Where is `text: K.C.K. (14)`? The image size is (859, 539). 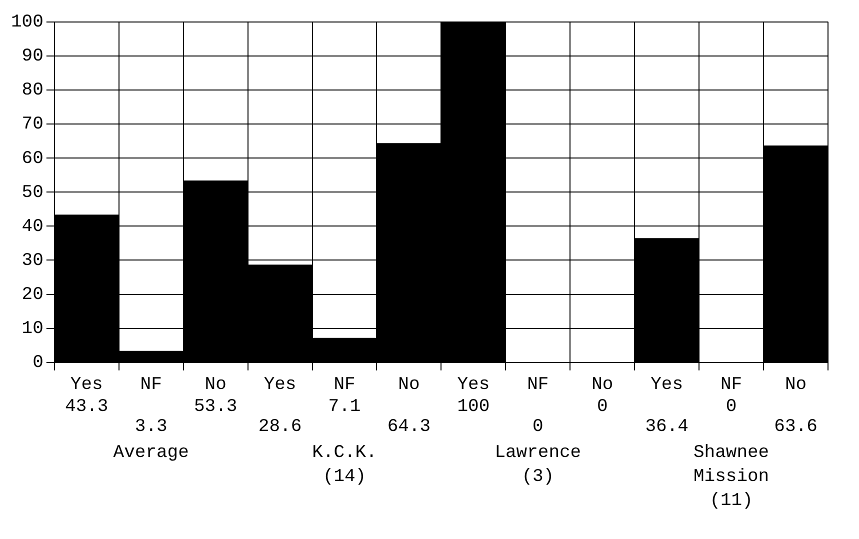
text: K.C.K. (14) is located at coordinates (344, 465).